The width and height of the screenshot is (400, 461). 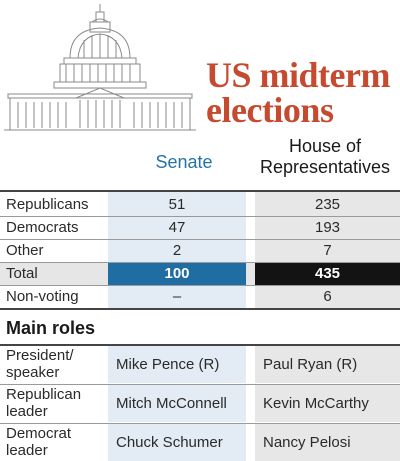 What do you see at coordinates (47, 204) in the screenshot?
I see `row-label: Republicans` at bounding box center [47, 204].